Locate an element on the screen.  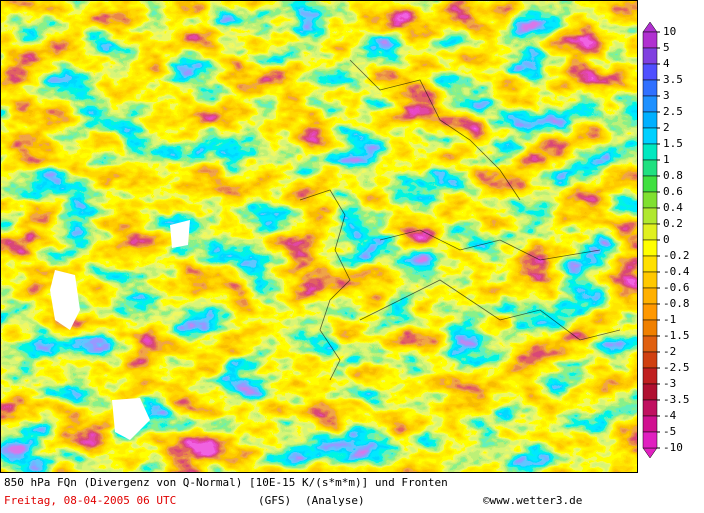
colorbar-label: 0.8 is located at coordinates (673, 175).